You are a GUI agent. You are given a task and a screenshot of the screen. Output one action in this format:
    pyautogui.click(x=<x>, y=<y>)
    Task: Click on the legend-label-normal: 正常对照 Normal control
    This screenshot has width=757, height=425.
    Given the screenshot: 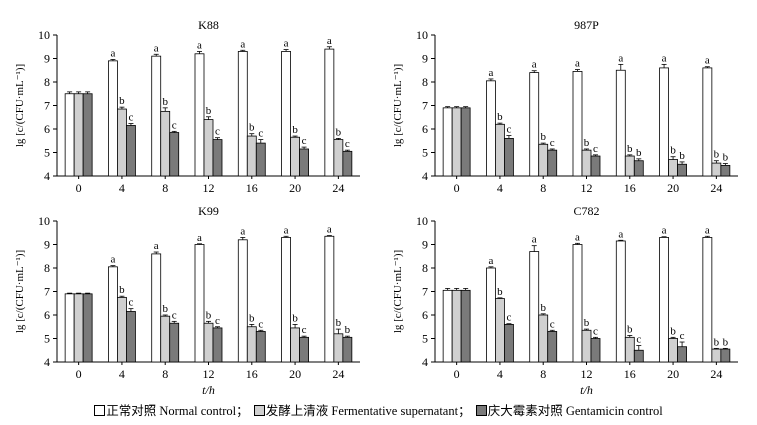 What is the action you would take?
    pyautogui.click(x=171, y=411)
    